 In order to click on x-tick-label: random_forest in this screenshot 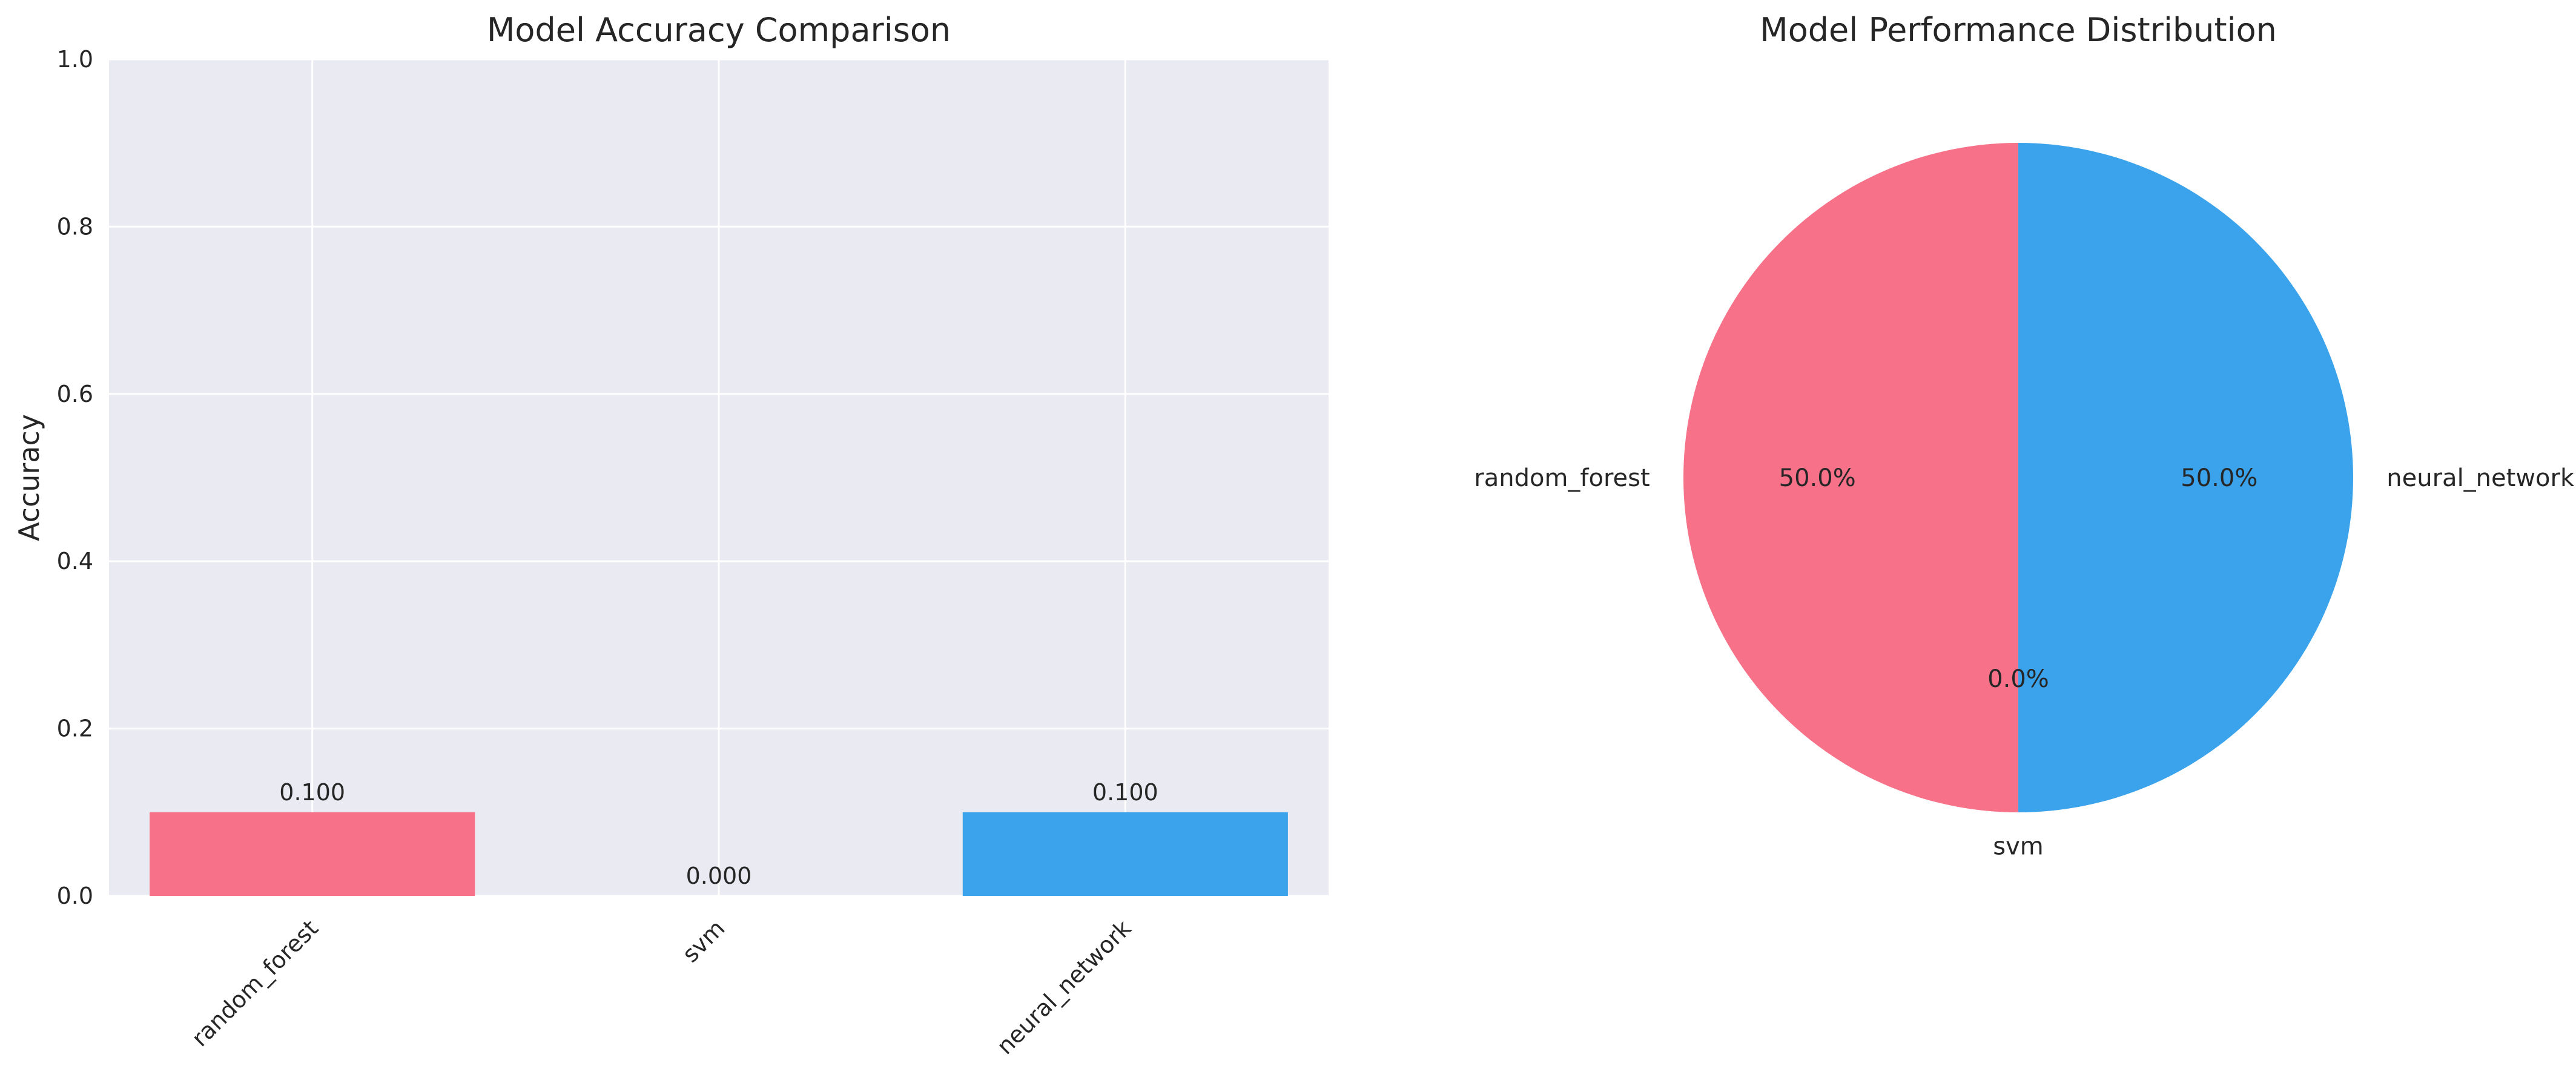, I will do `click(255, 983)`.